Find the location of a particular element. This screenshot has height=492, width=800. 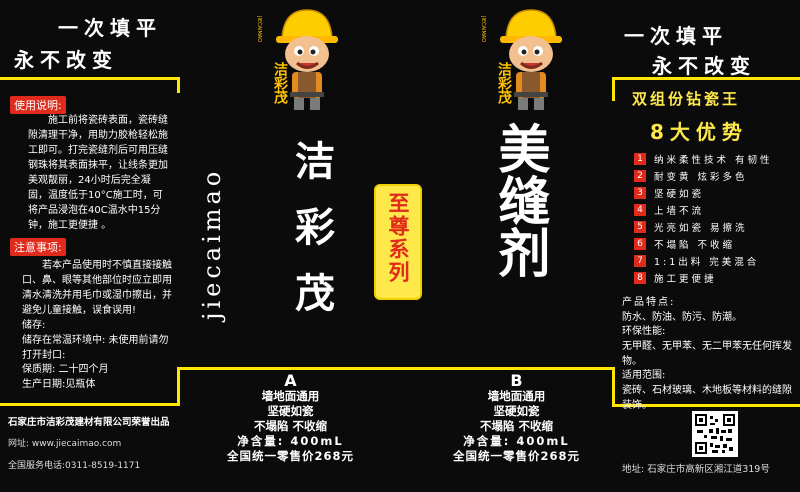

qr-code is located at coordinates (715, 434).